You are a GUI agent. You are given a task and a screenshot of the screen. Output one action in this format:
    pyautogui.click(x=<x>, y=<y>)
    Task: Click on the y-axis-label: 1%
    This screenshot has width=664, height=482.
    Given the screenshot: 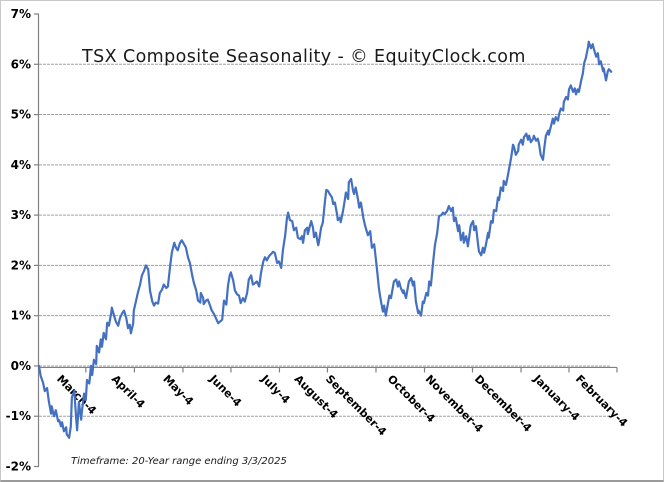 What is the action you would take?
    pyautogui.click(x=21, y=316)
    